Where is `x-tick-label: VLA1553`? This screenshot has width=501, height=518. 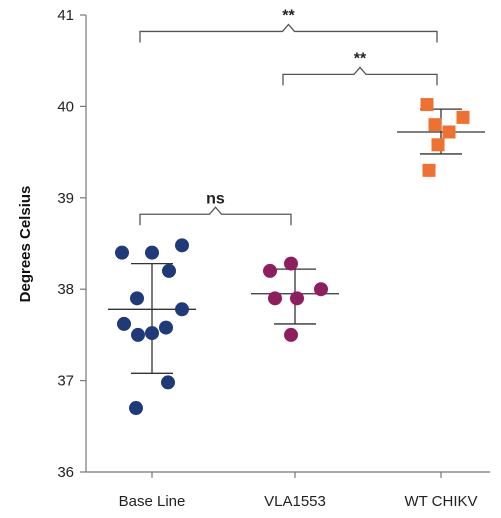 x-tick-label: VLA1553 is located at coordinates (295, 501).